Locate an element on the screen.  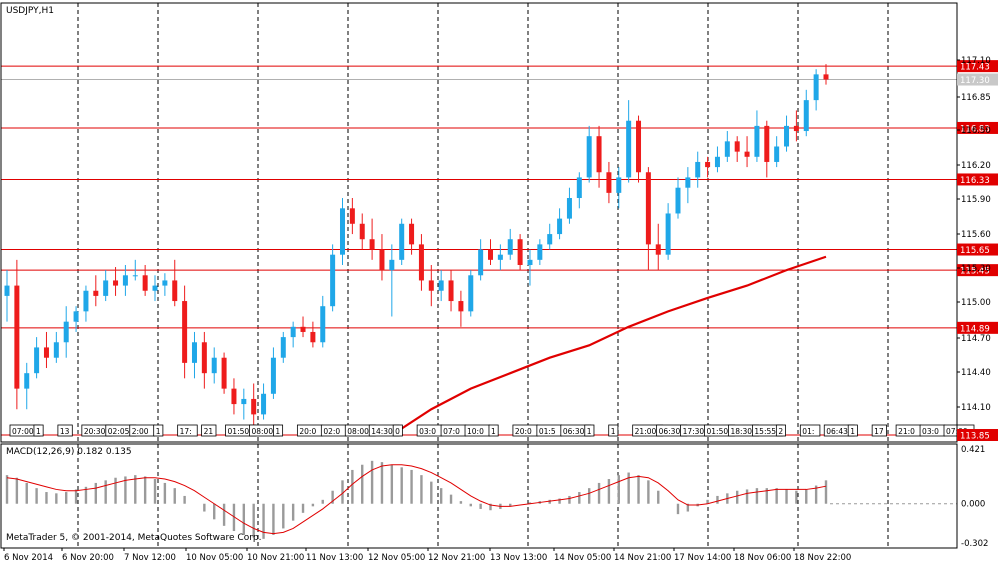
price-tick-label: 116.50 is located at coordinates (976, 131).